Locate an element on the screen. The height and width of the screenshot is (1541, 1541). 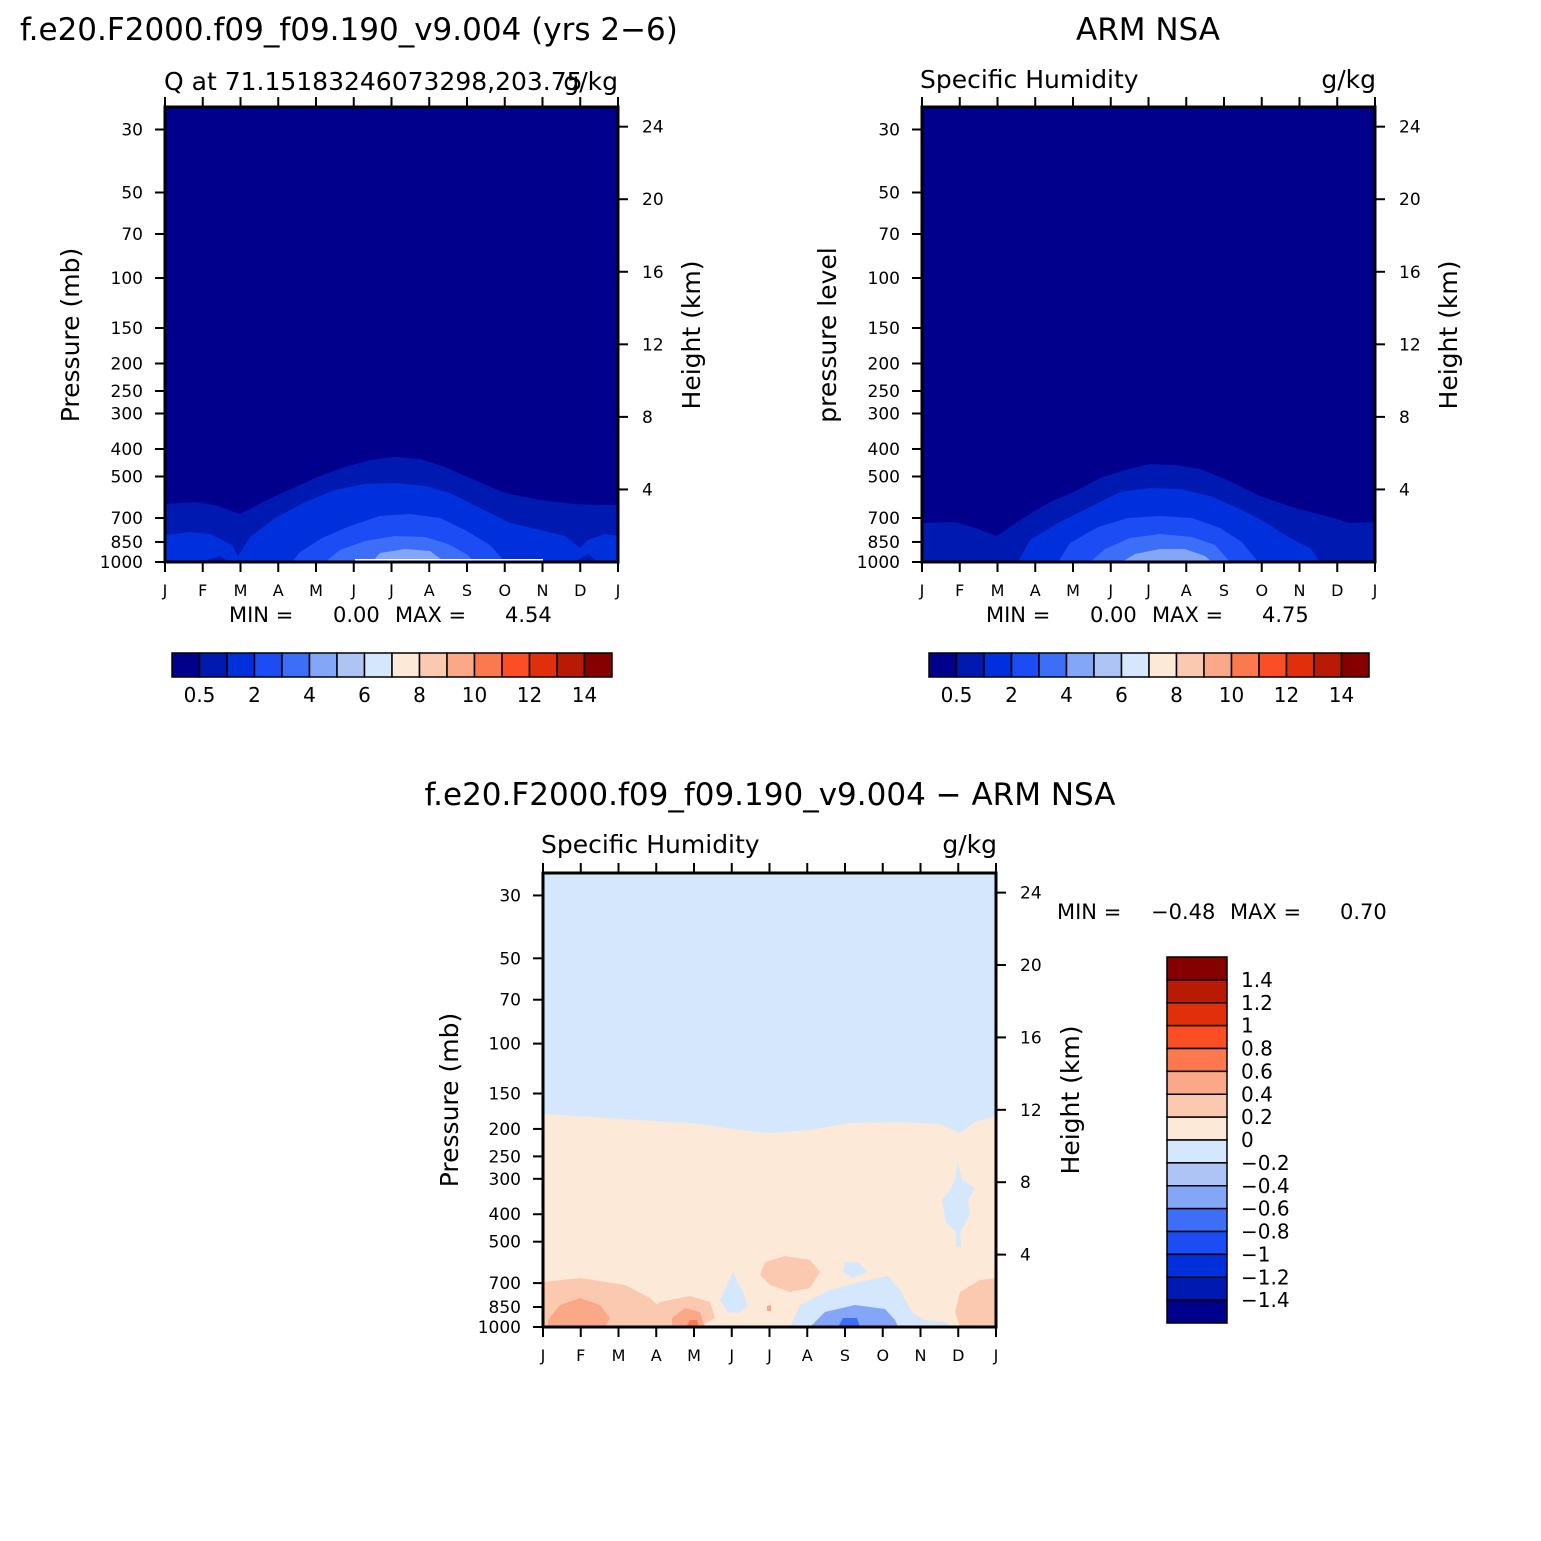
diff-contour-pos-jul is located at coordinates (790, 1274).